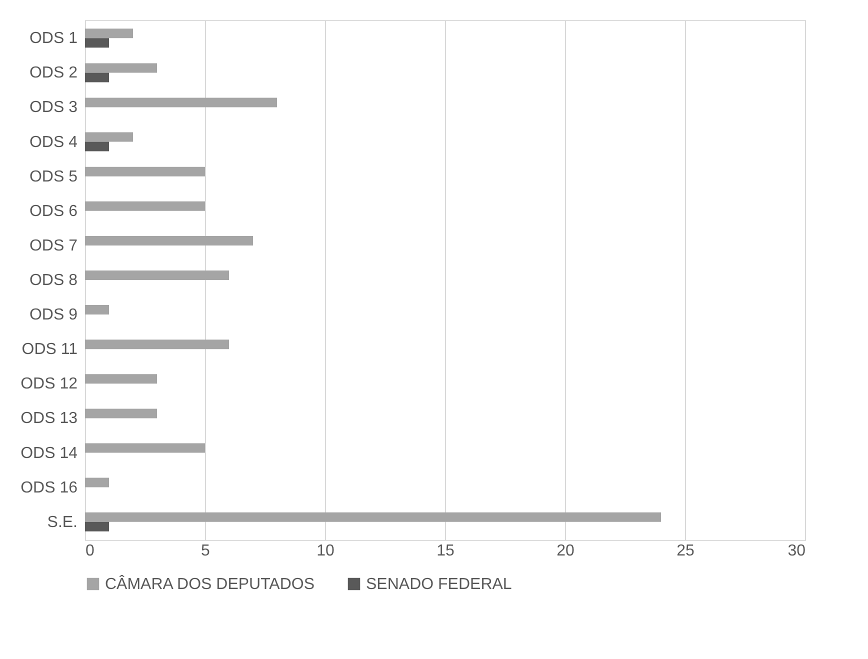  I want to click on x-tick-label: 0, so click(90, 551).